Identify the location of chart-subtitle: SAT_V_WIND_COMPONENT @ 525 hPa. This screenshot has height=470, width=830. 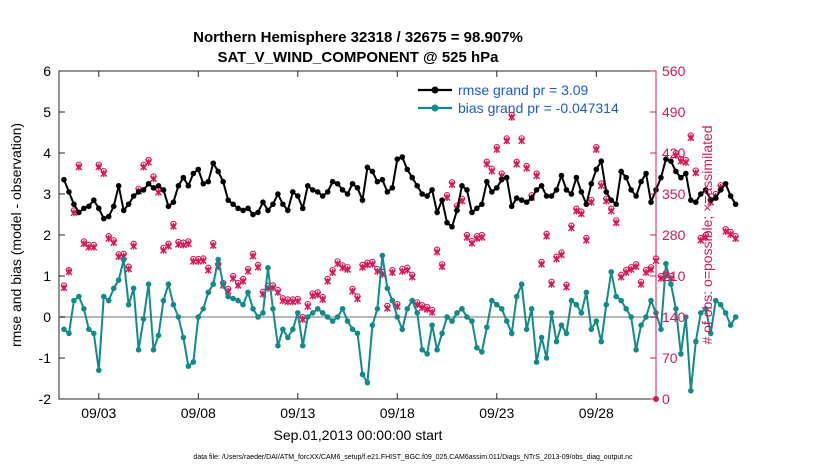
(358, 57).